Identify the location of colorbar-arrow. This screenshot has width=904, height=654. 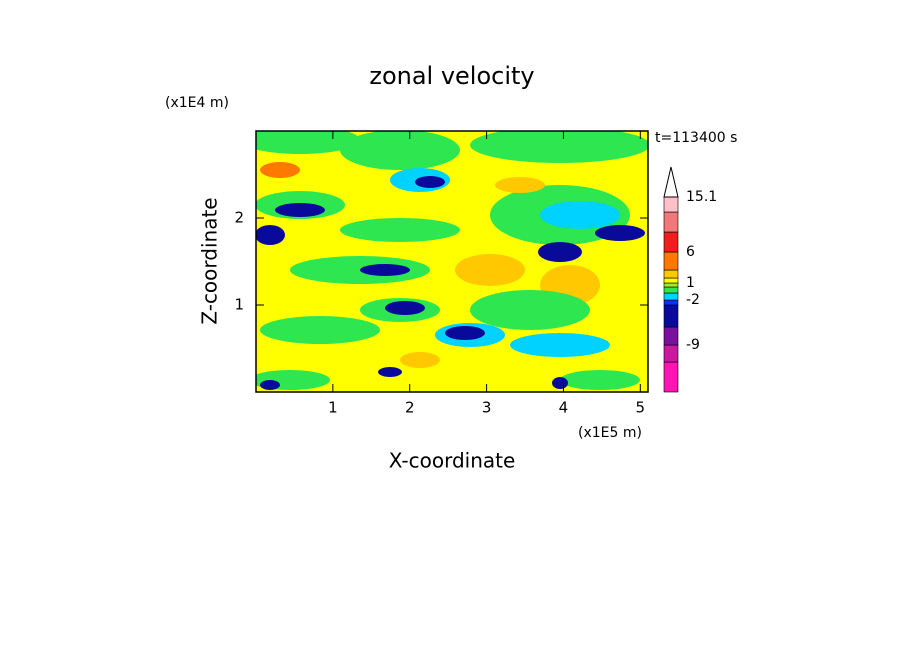
(671, 182).